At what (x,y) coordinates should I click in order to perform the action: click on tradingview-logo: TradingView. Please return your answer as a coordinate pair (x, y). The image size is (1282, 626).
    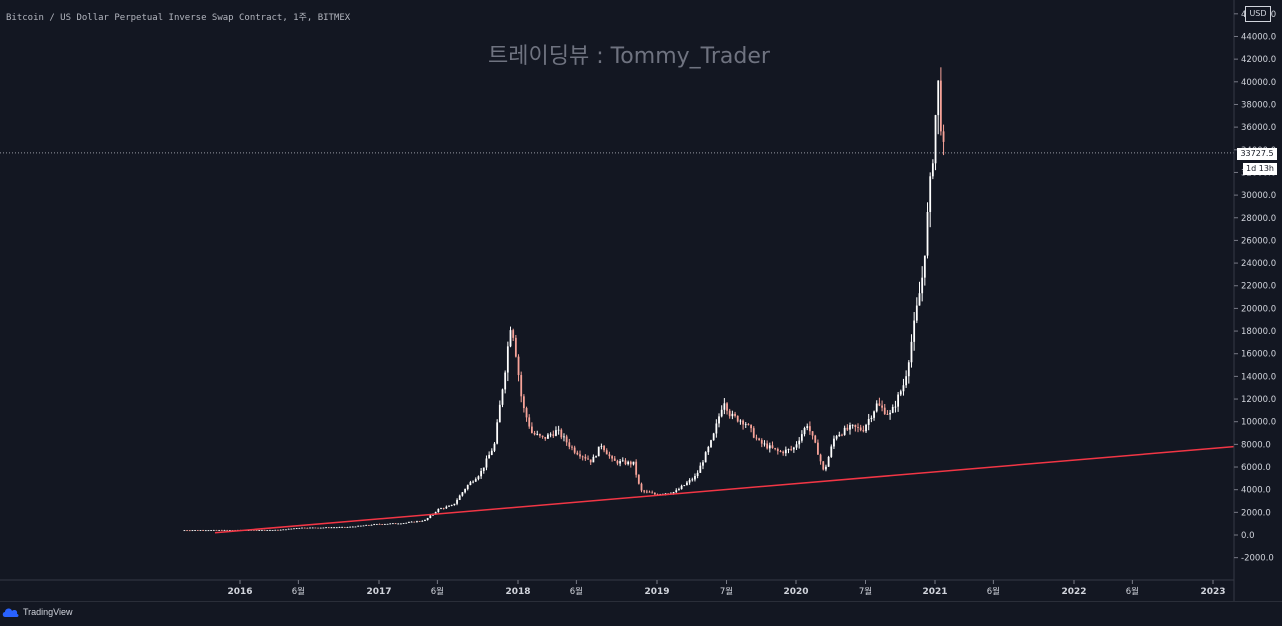
    Looking at the image, I should click on (37, 612).